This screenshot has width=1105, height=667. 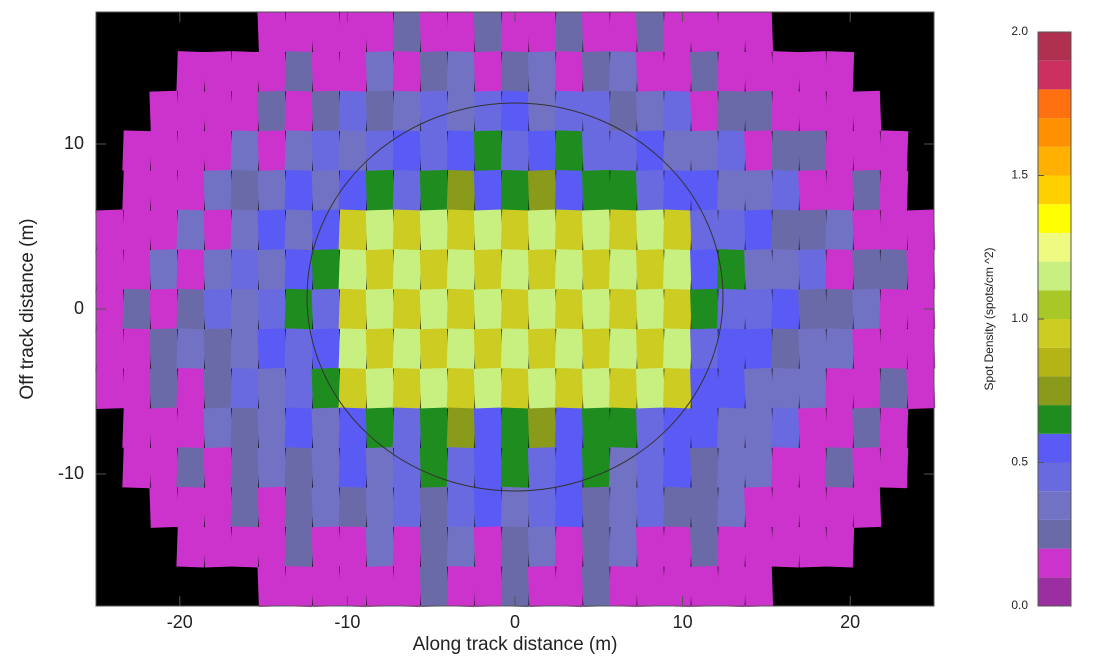 What do you see at coordinates (74, 143) in the screenshot?
I see `y-tick-label: 10` at bounding box center [74, 143].